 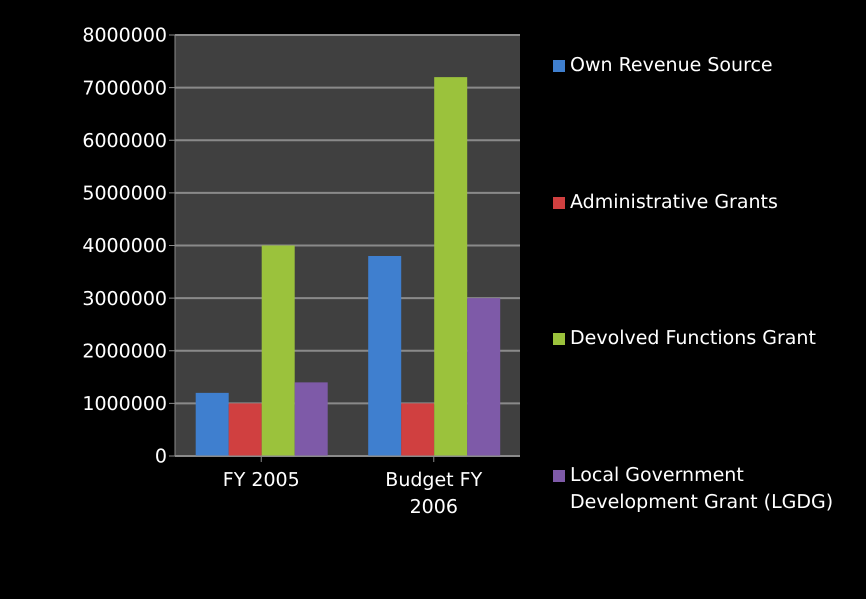 What do you see at coordinates (674, 202) in the screenshot?
I see `legend-label: Administrative Grants` at bounding box center [674, 202].